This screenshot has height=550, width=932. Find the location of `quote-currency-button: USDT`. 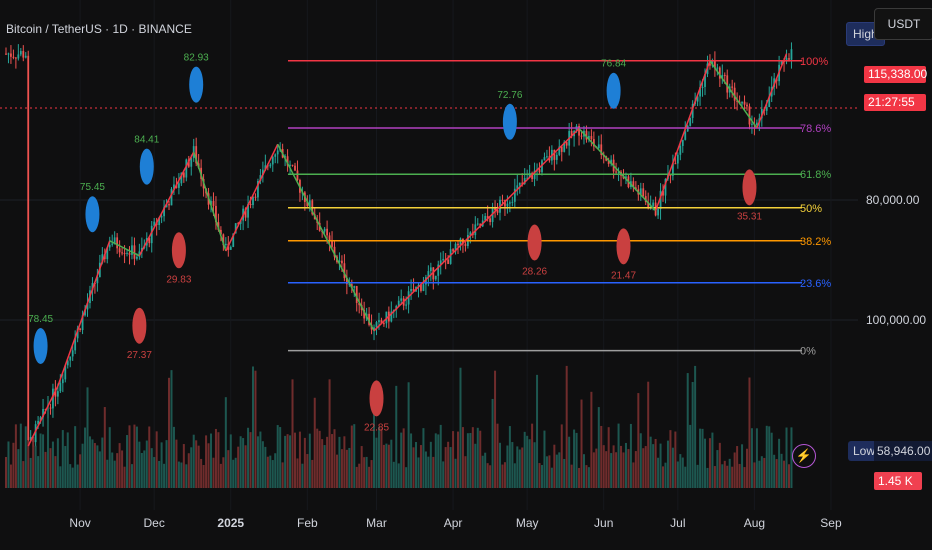

quote-currency-button: USDT is located at coordinates (903, 24).